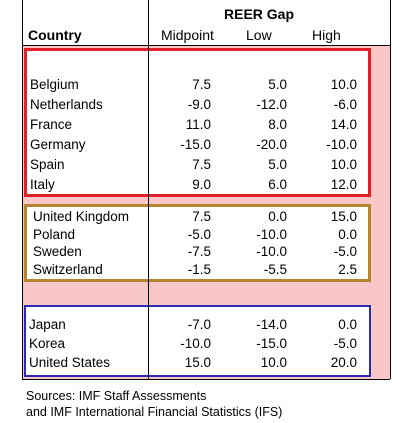  What do you see at coordinates (81, 216) in the screenshot?
I see `country-cell: United Kingdom` at bounding box center [81, 216].